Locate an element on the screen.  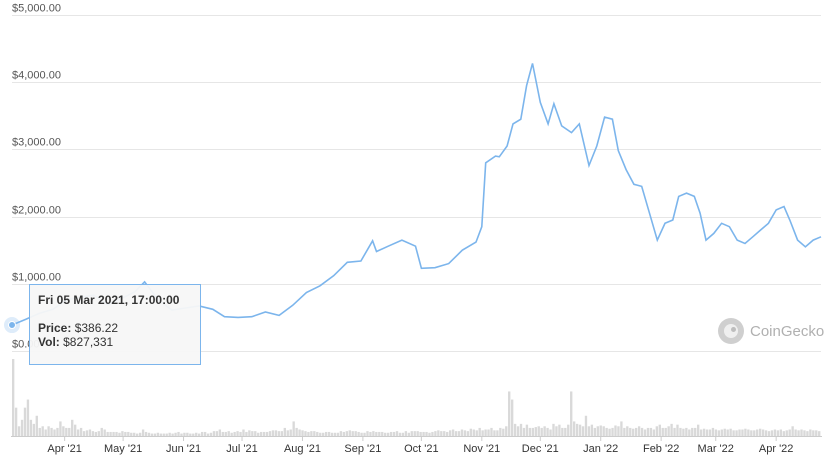
tooltip-date: Fri 05 Mar 2021, 17:00:00 is located at coordinates (109, 300).